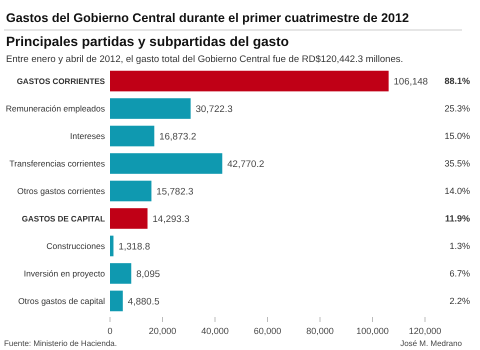 The height and width of the screenshot is (350, 480). I want to click on text: 6.7%, so click(459, 273).